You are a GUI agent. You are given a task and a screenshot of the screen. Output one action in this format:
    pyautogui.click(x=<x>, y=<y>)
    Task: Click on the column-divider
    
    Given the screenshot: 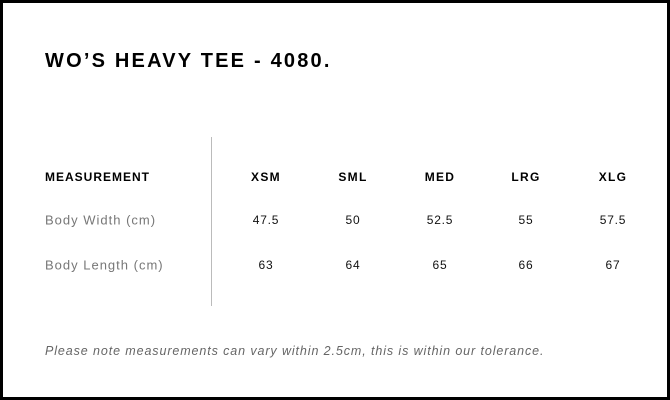 What is the action you would take?
    pyautogui.click(x=211, y=221)
    